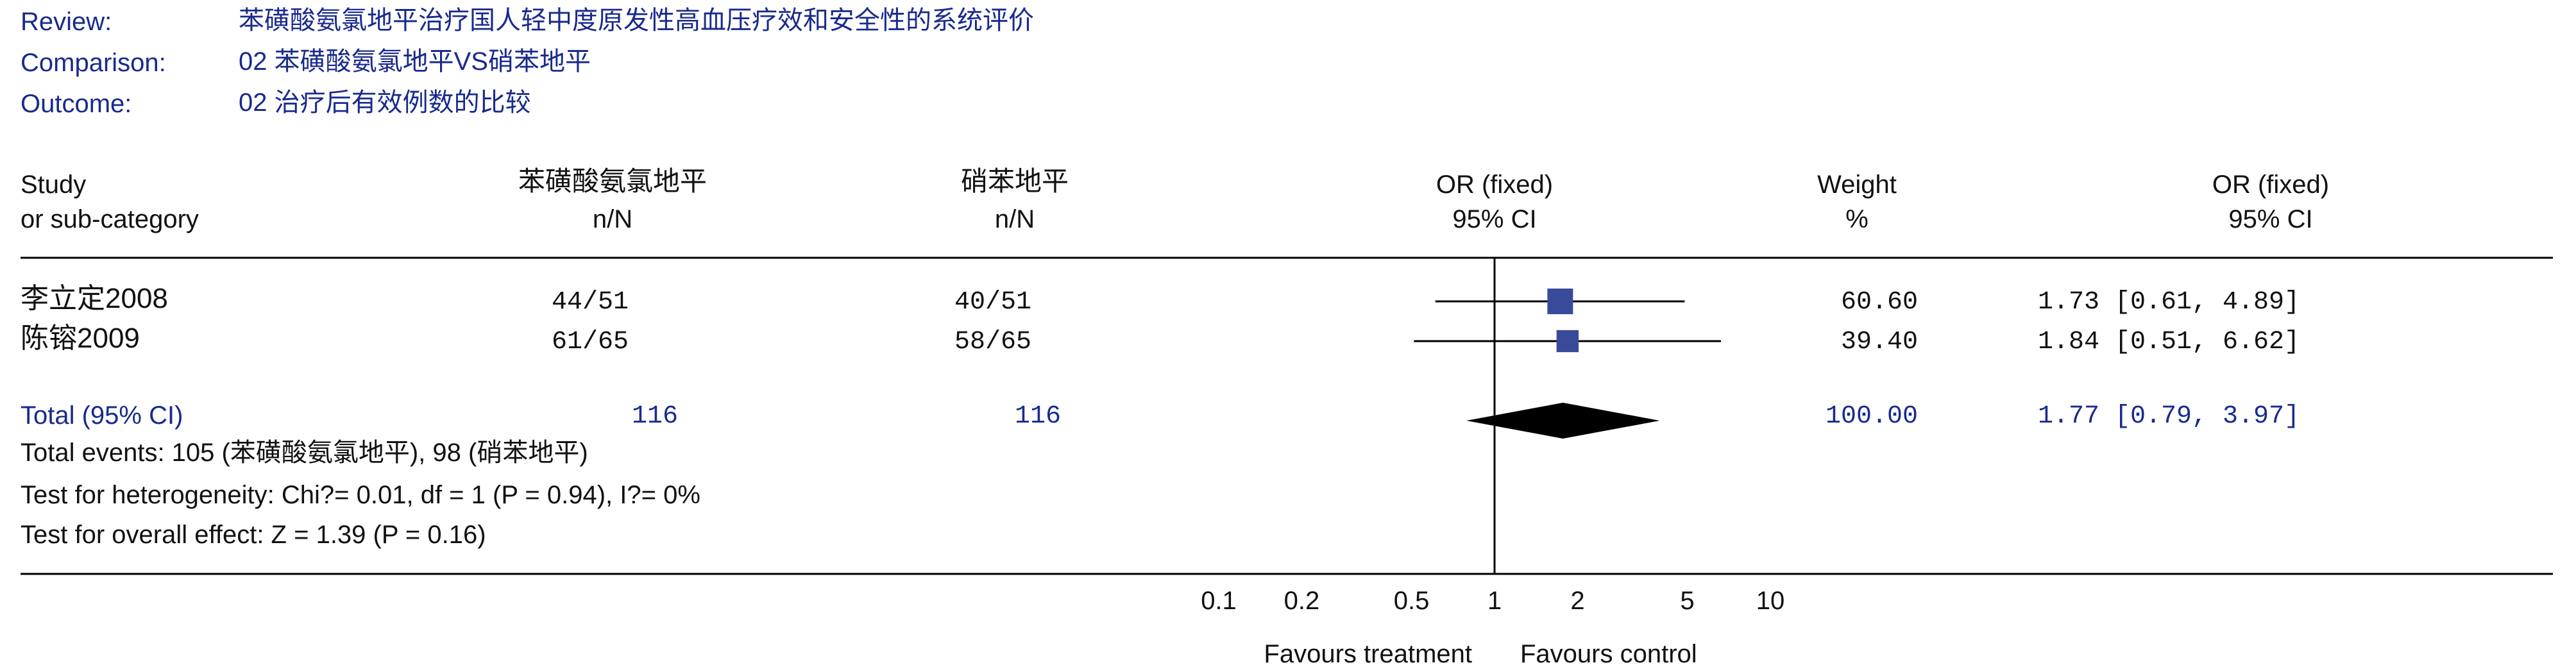 The image size is (2576, 672). Describe the element at coordinates (1687, 601) in the screenshot. I see `x-tick-label: 5` at that location.